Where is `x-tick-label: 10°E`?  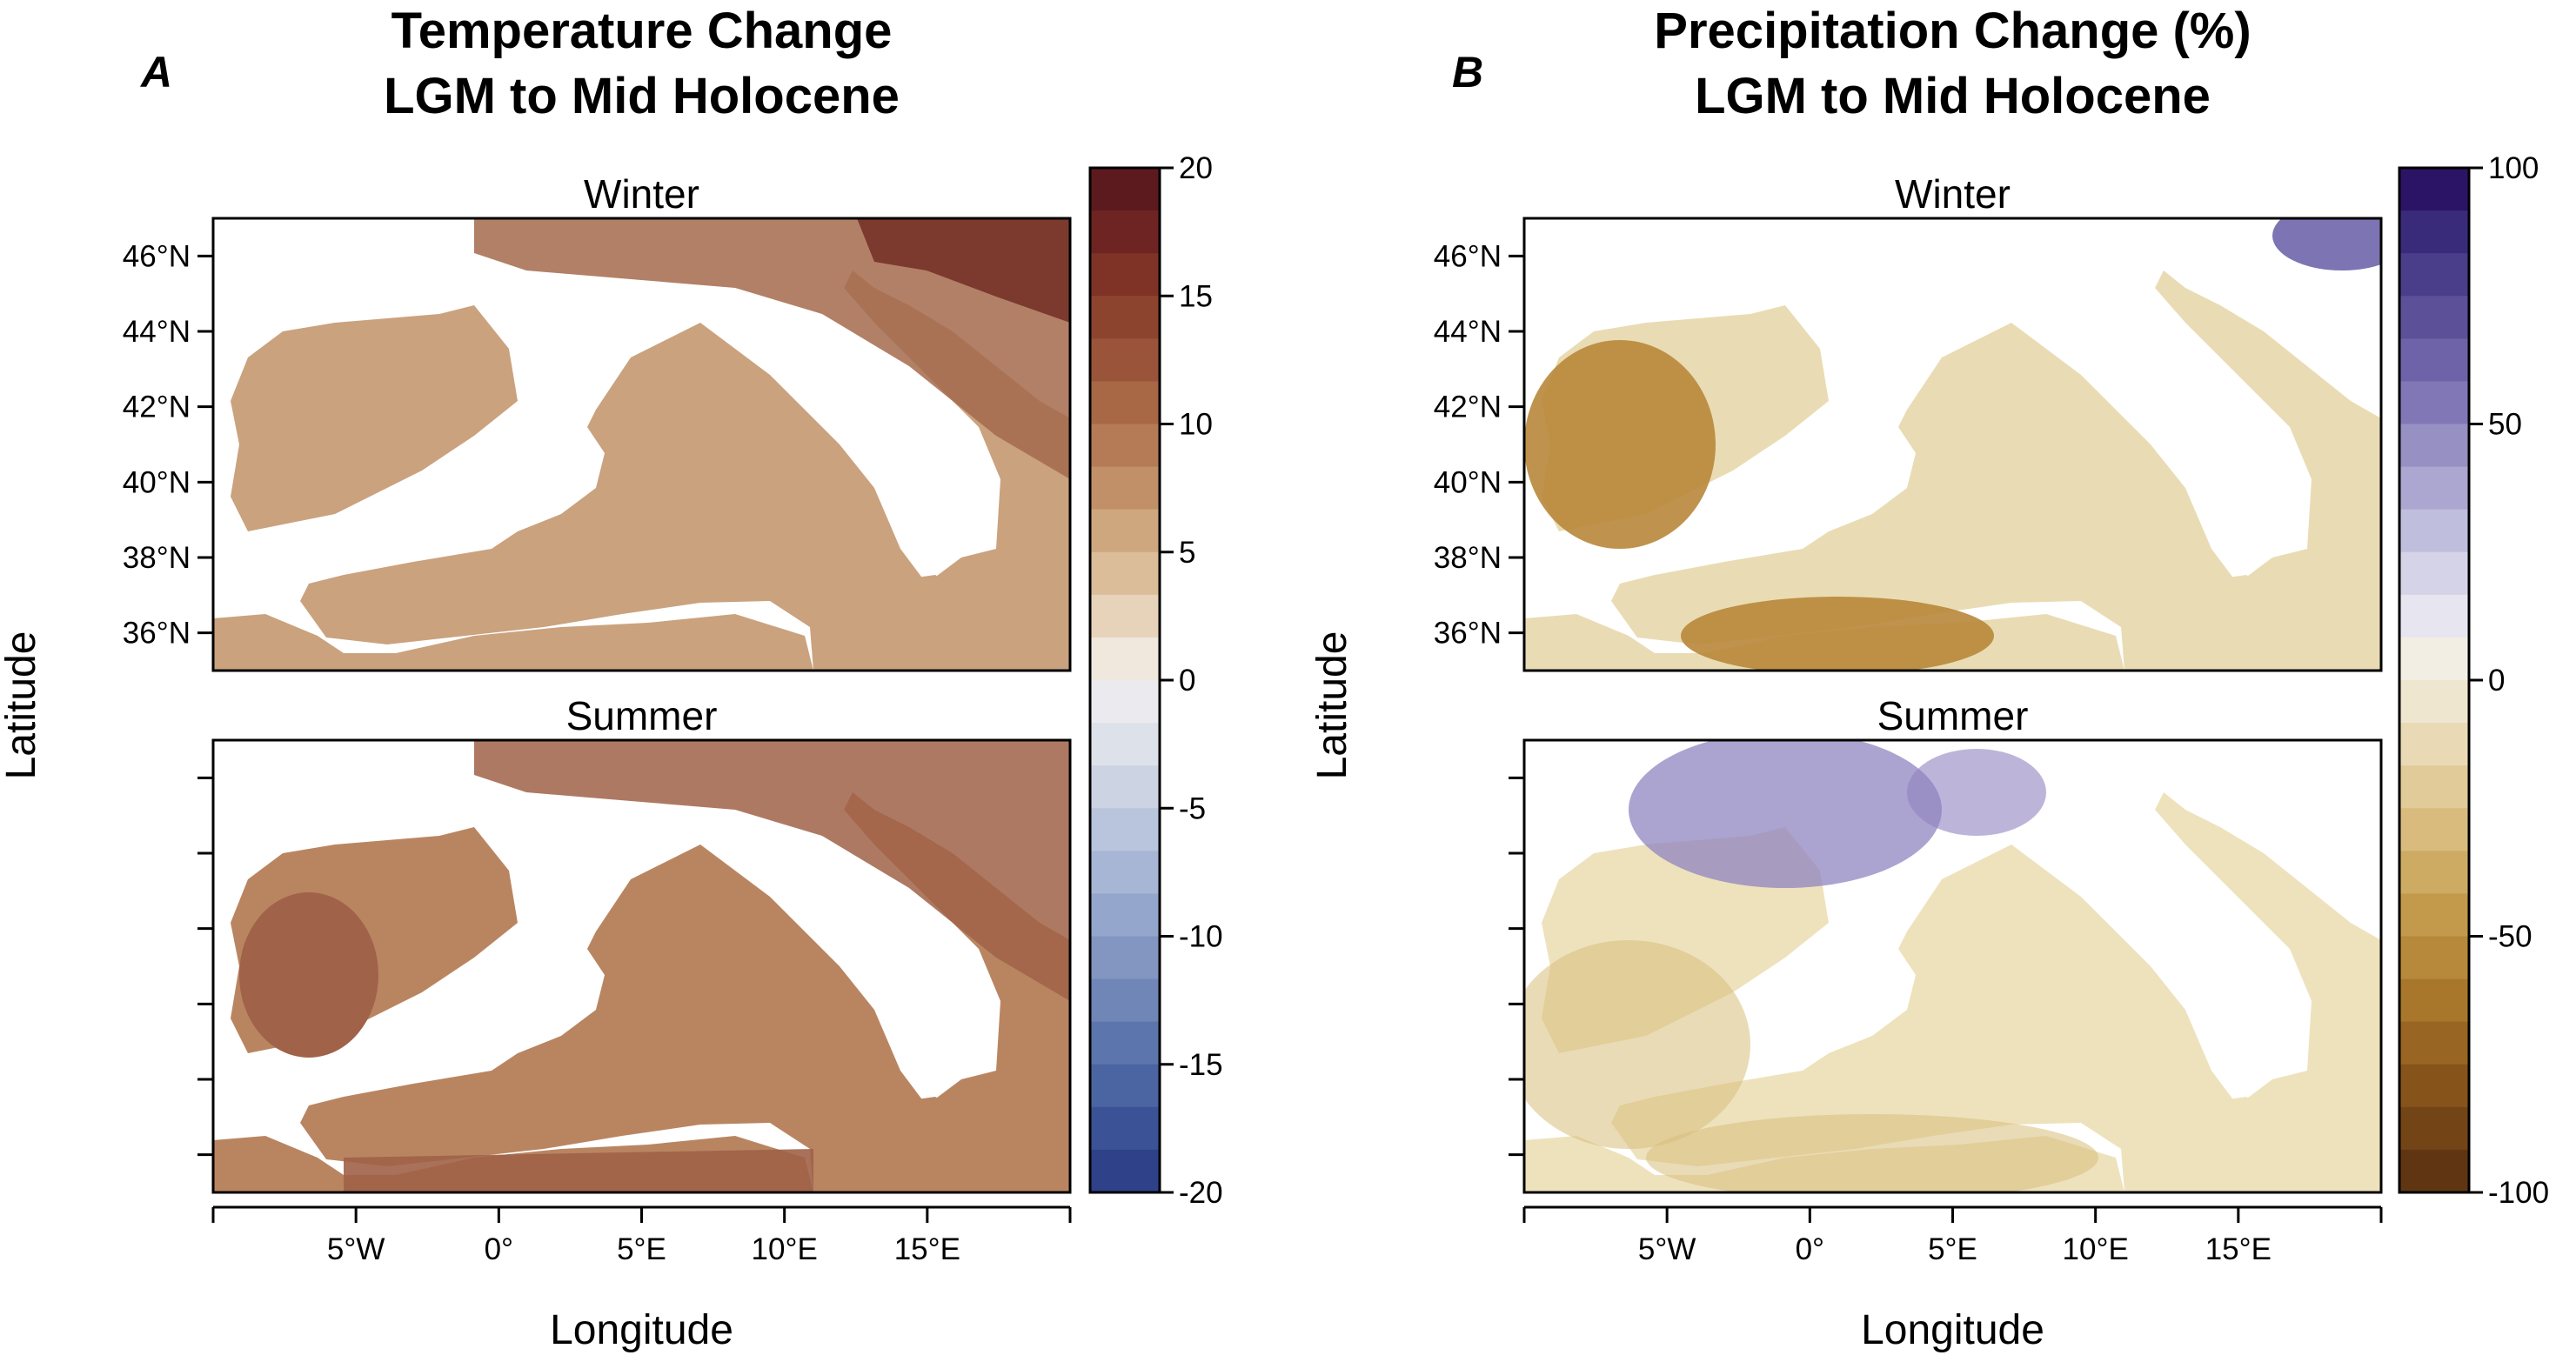 x-tick-label: 10°E is located at coordinates (2096, 1249).